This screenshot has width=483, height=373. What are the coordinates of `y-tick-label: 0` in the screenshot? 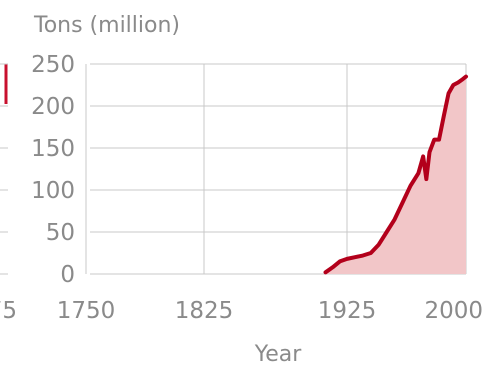 It's located at (67, 275).